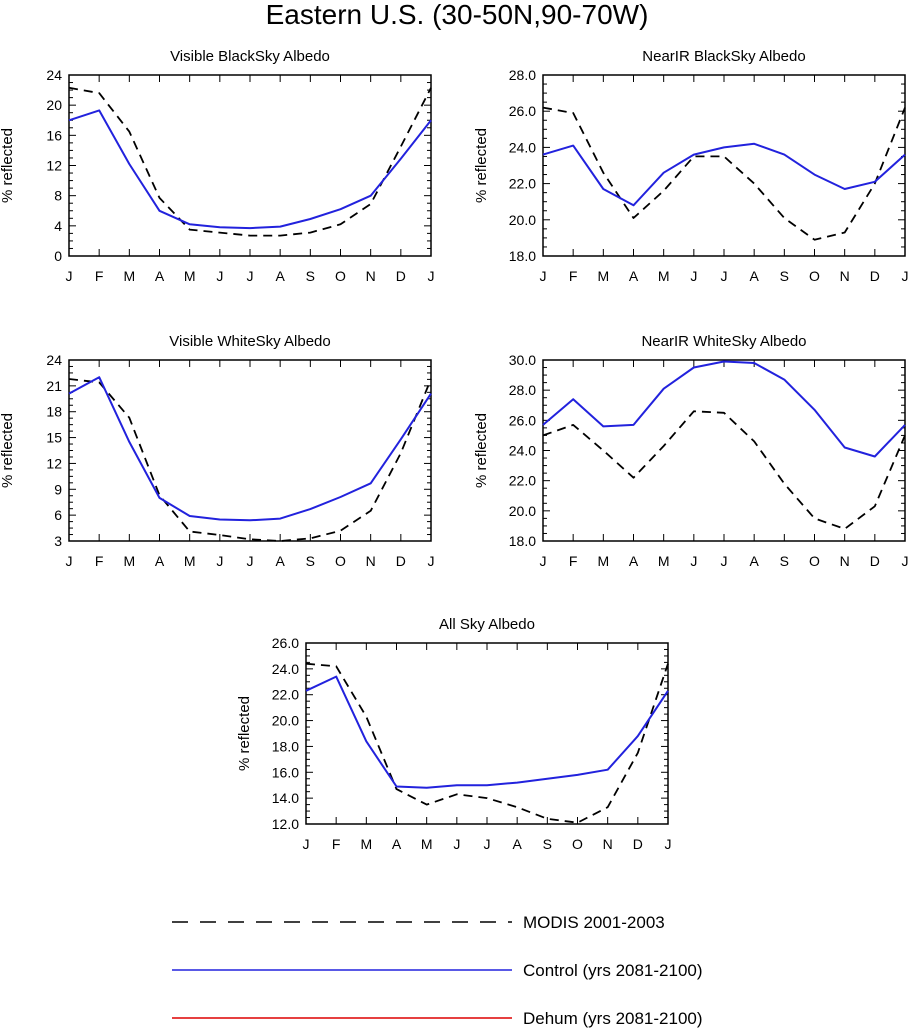 The width and height of the screenshot is (915, 1030). Describe the element at coordinates (249, 341) in the screenshot. I see `panel-title: Visible WhiteSky Albedo` at that location.